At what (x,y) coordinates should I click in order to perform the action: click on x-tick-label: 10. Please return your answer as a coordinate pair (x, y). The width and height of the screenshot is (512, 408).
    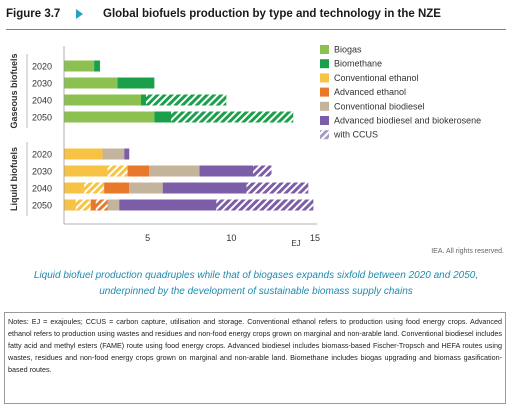
    Looking at the image, I should click on (231, 238).